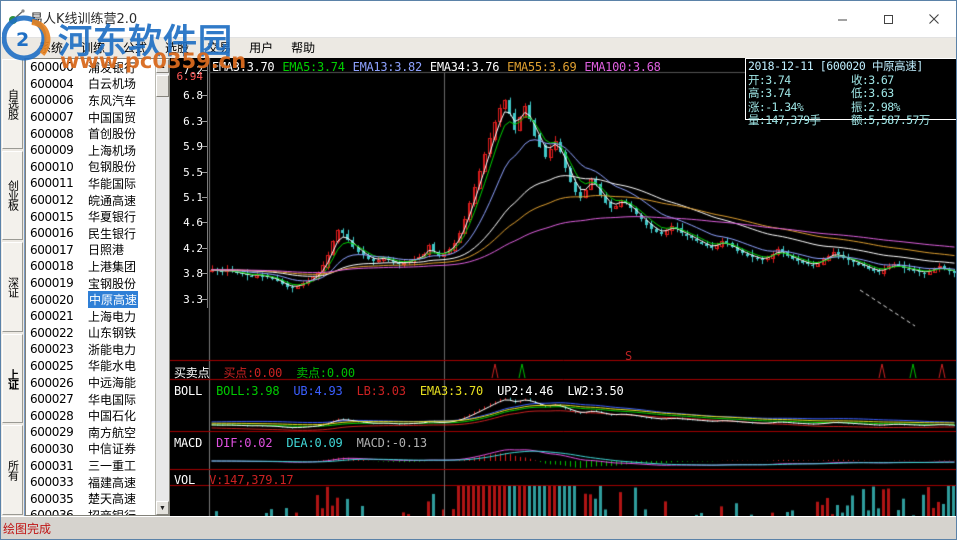 The width and height of the screenshot is (957, 540). Describe the element at coordinates (185, 480) in the screenshot. I see `vol-panel-name: VOL` at that location.